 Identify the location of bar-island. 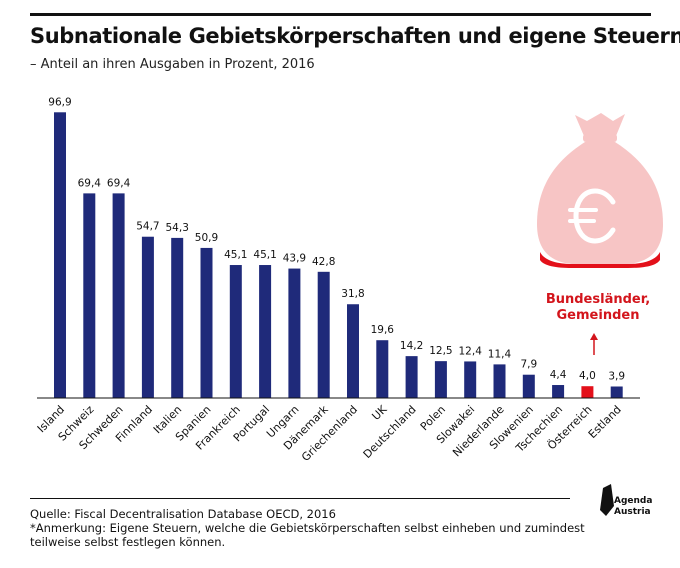
(60, 255).